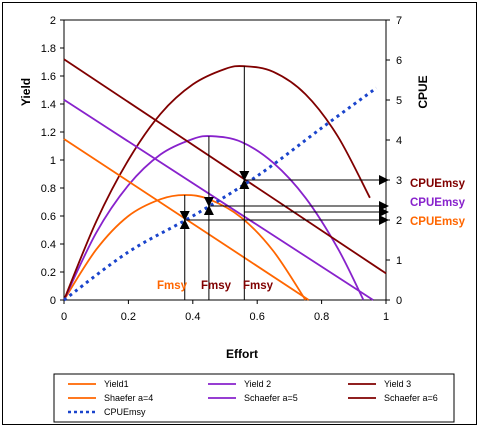 This screenshot has height=429, width=481. I want to click on y-tick-label: 0.2, so click(48, 273).